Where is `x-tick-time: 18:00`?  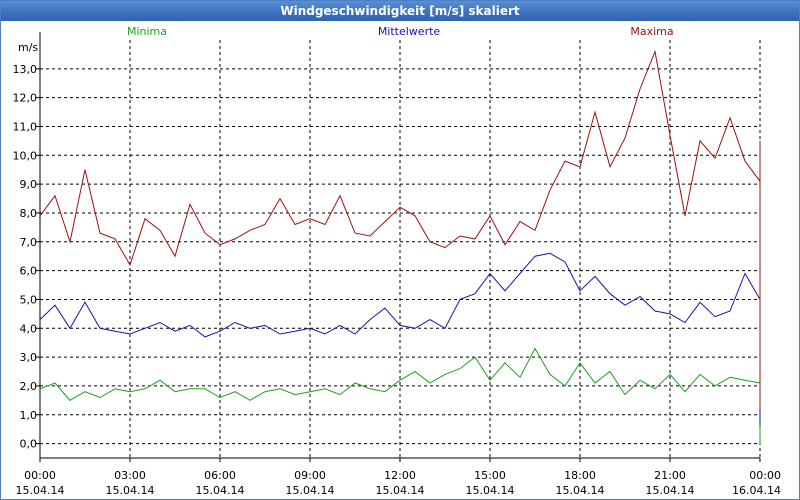
x-tick-time: 18:00 is located at coordinates (580, 475).